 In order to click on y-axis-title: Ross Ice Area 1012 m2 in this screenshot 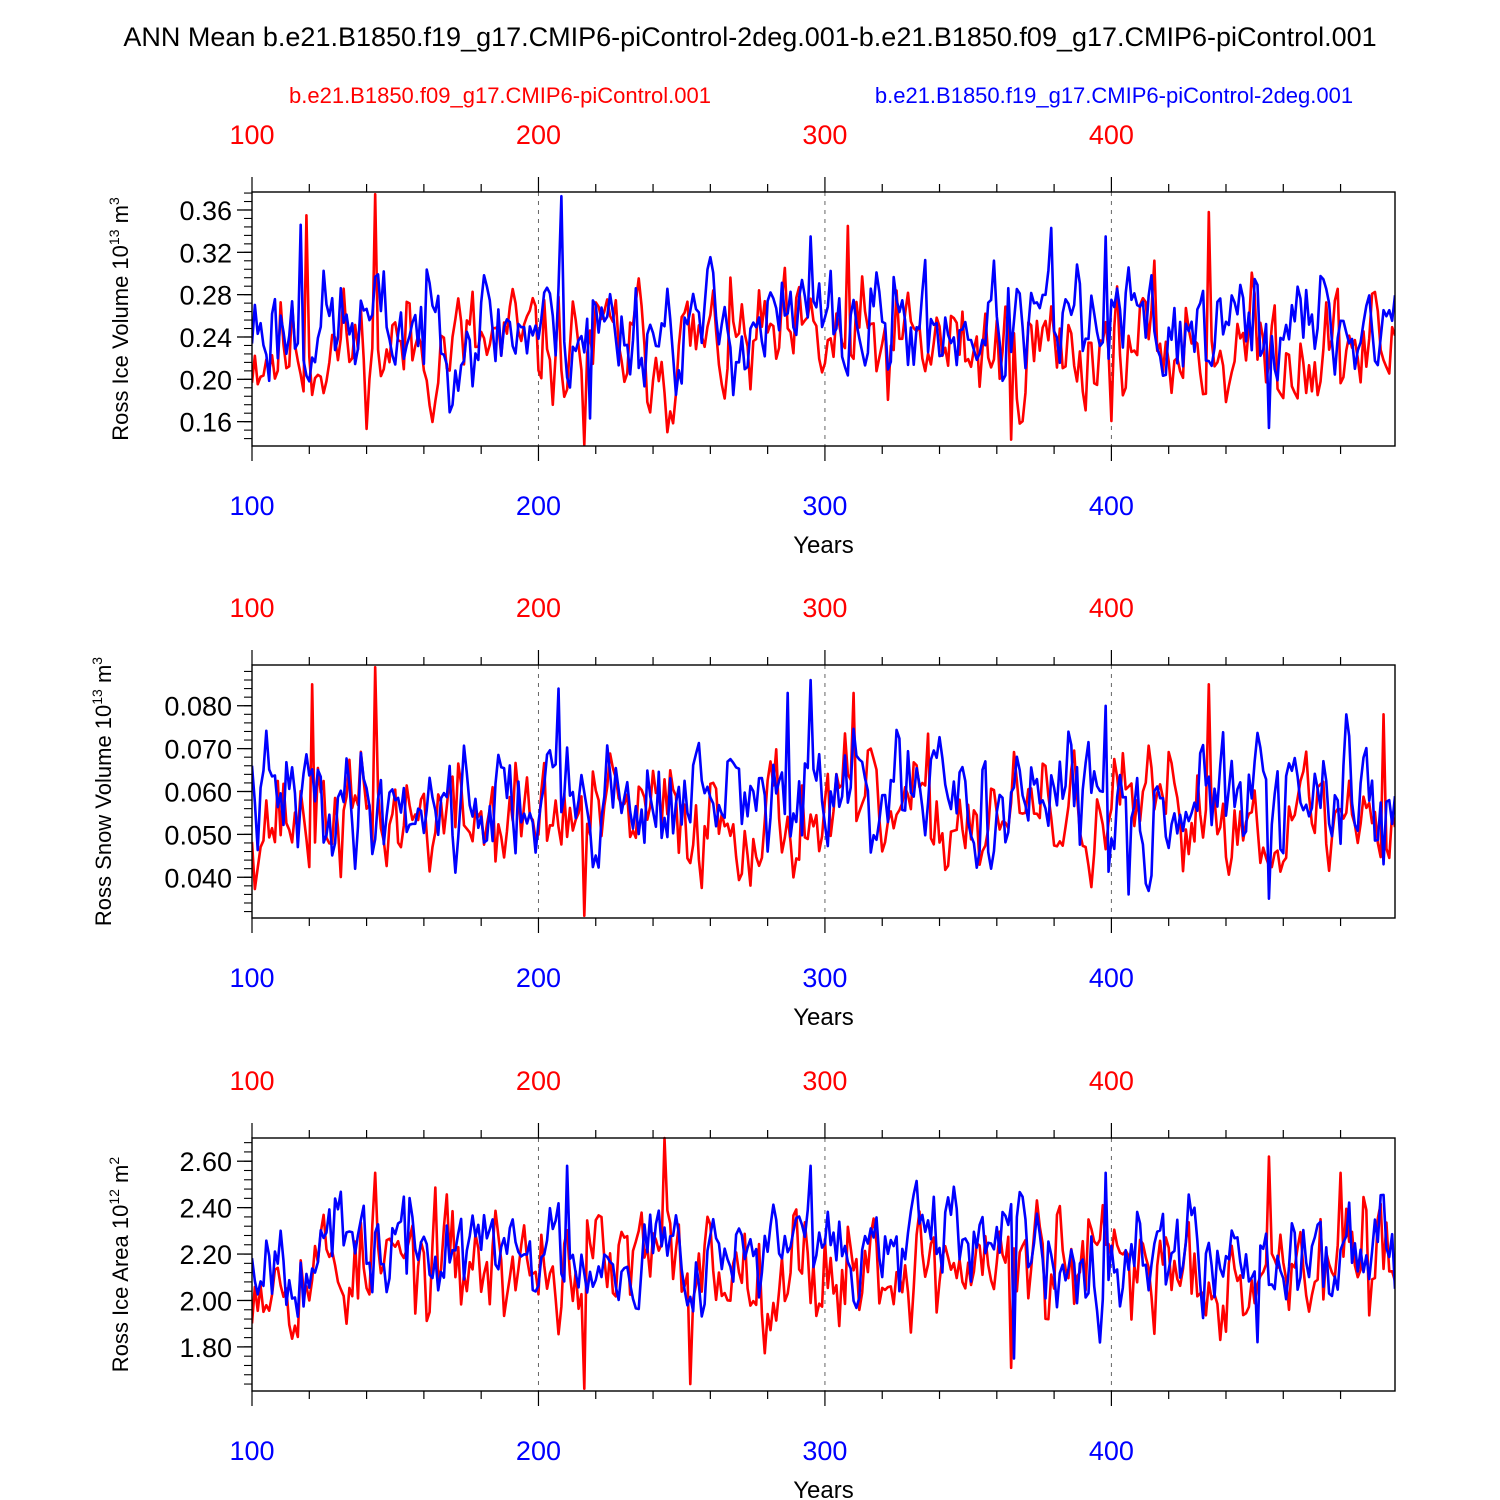, I will do `click(119, 1265)`.